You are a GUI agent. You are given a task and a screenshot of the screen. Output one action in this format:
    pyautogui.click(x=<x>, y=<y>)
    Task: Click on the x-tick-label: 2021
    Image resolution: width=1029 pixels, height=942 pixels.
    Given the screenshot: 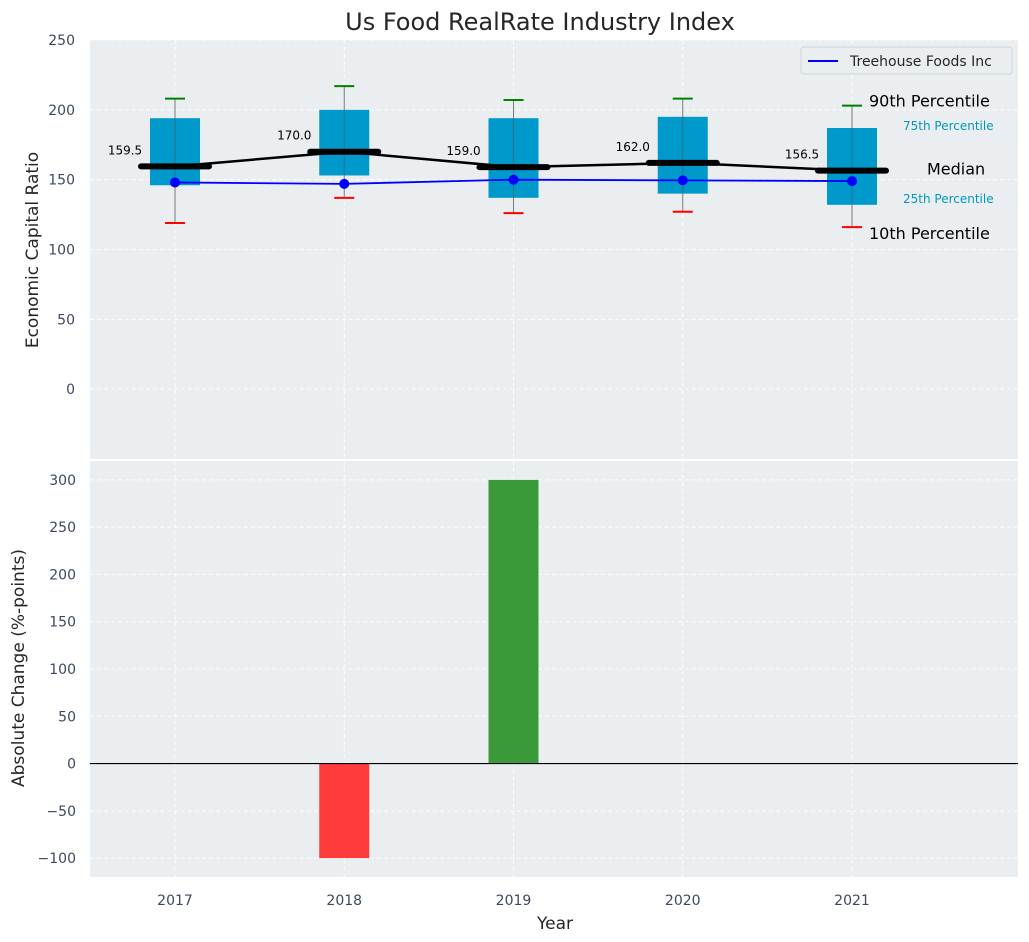 What is the action you would take?
    pyautogui.click(x=852, y=901)
    